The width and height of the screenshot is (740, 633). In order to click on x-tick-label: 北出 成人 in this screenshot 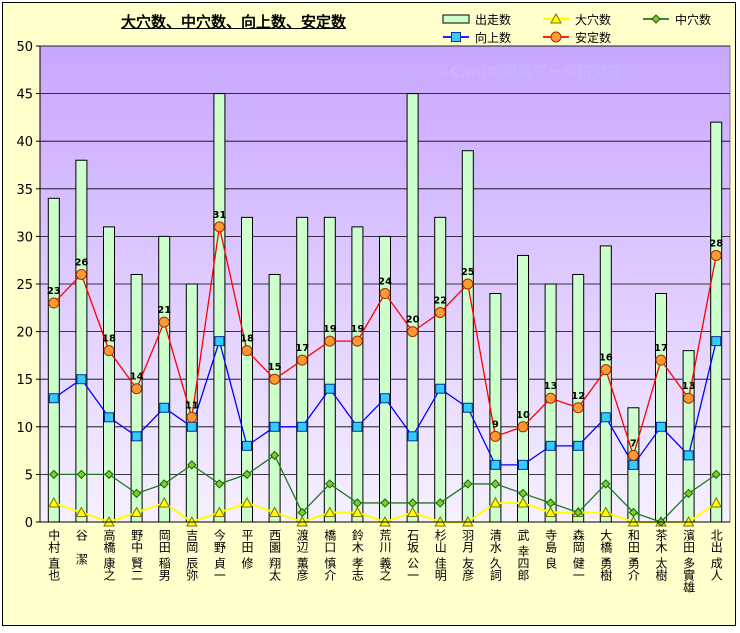, I will do `click(716, 555)`.